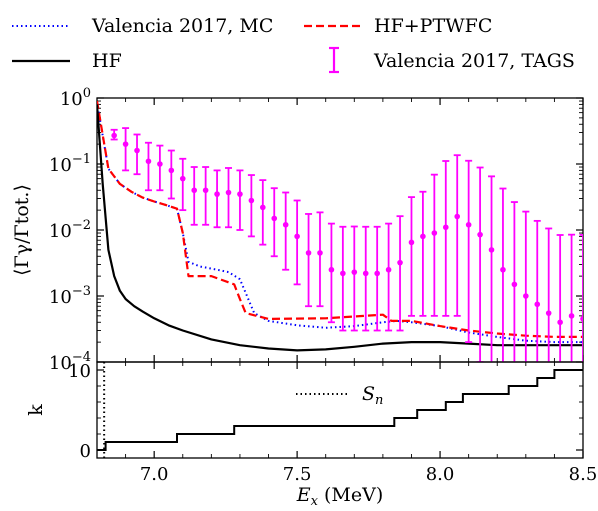  I want to click on xlabel: Ex (MeV), so click(340, 496).